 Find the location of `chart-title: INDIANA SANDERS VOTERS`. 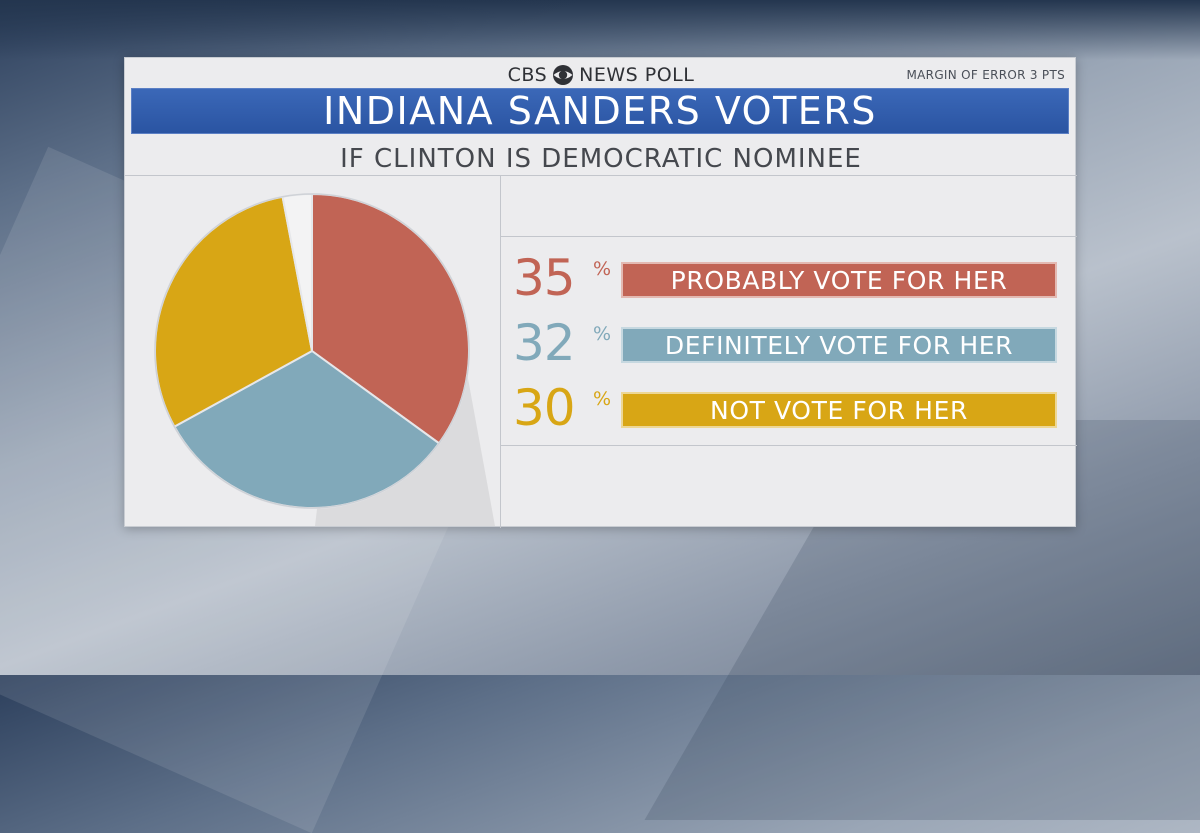

chart-title: INDIANA SANDERS VOTERS is located at coordinates (600, 111).